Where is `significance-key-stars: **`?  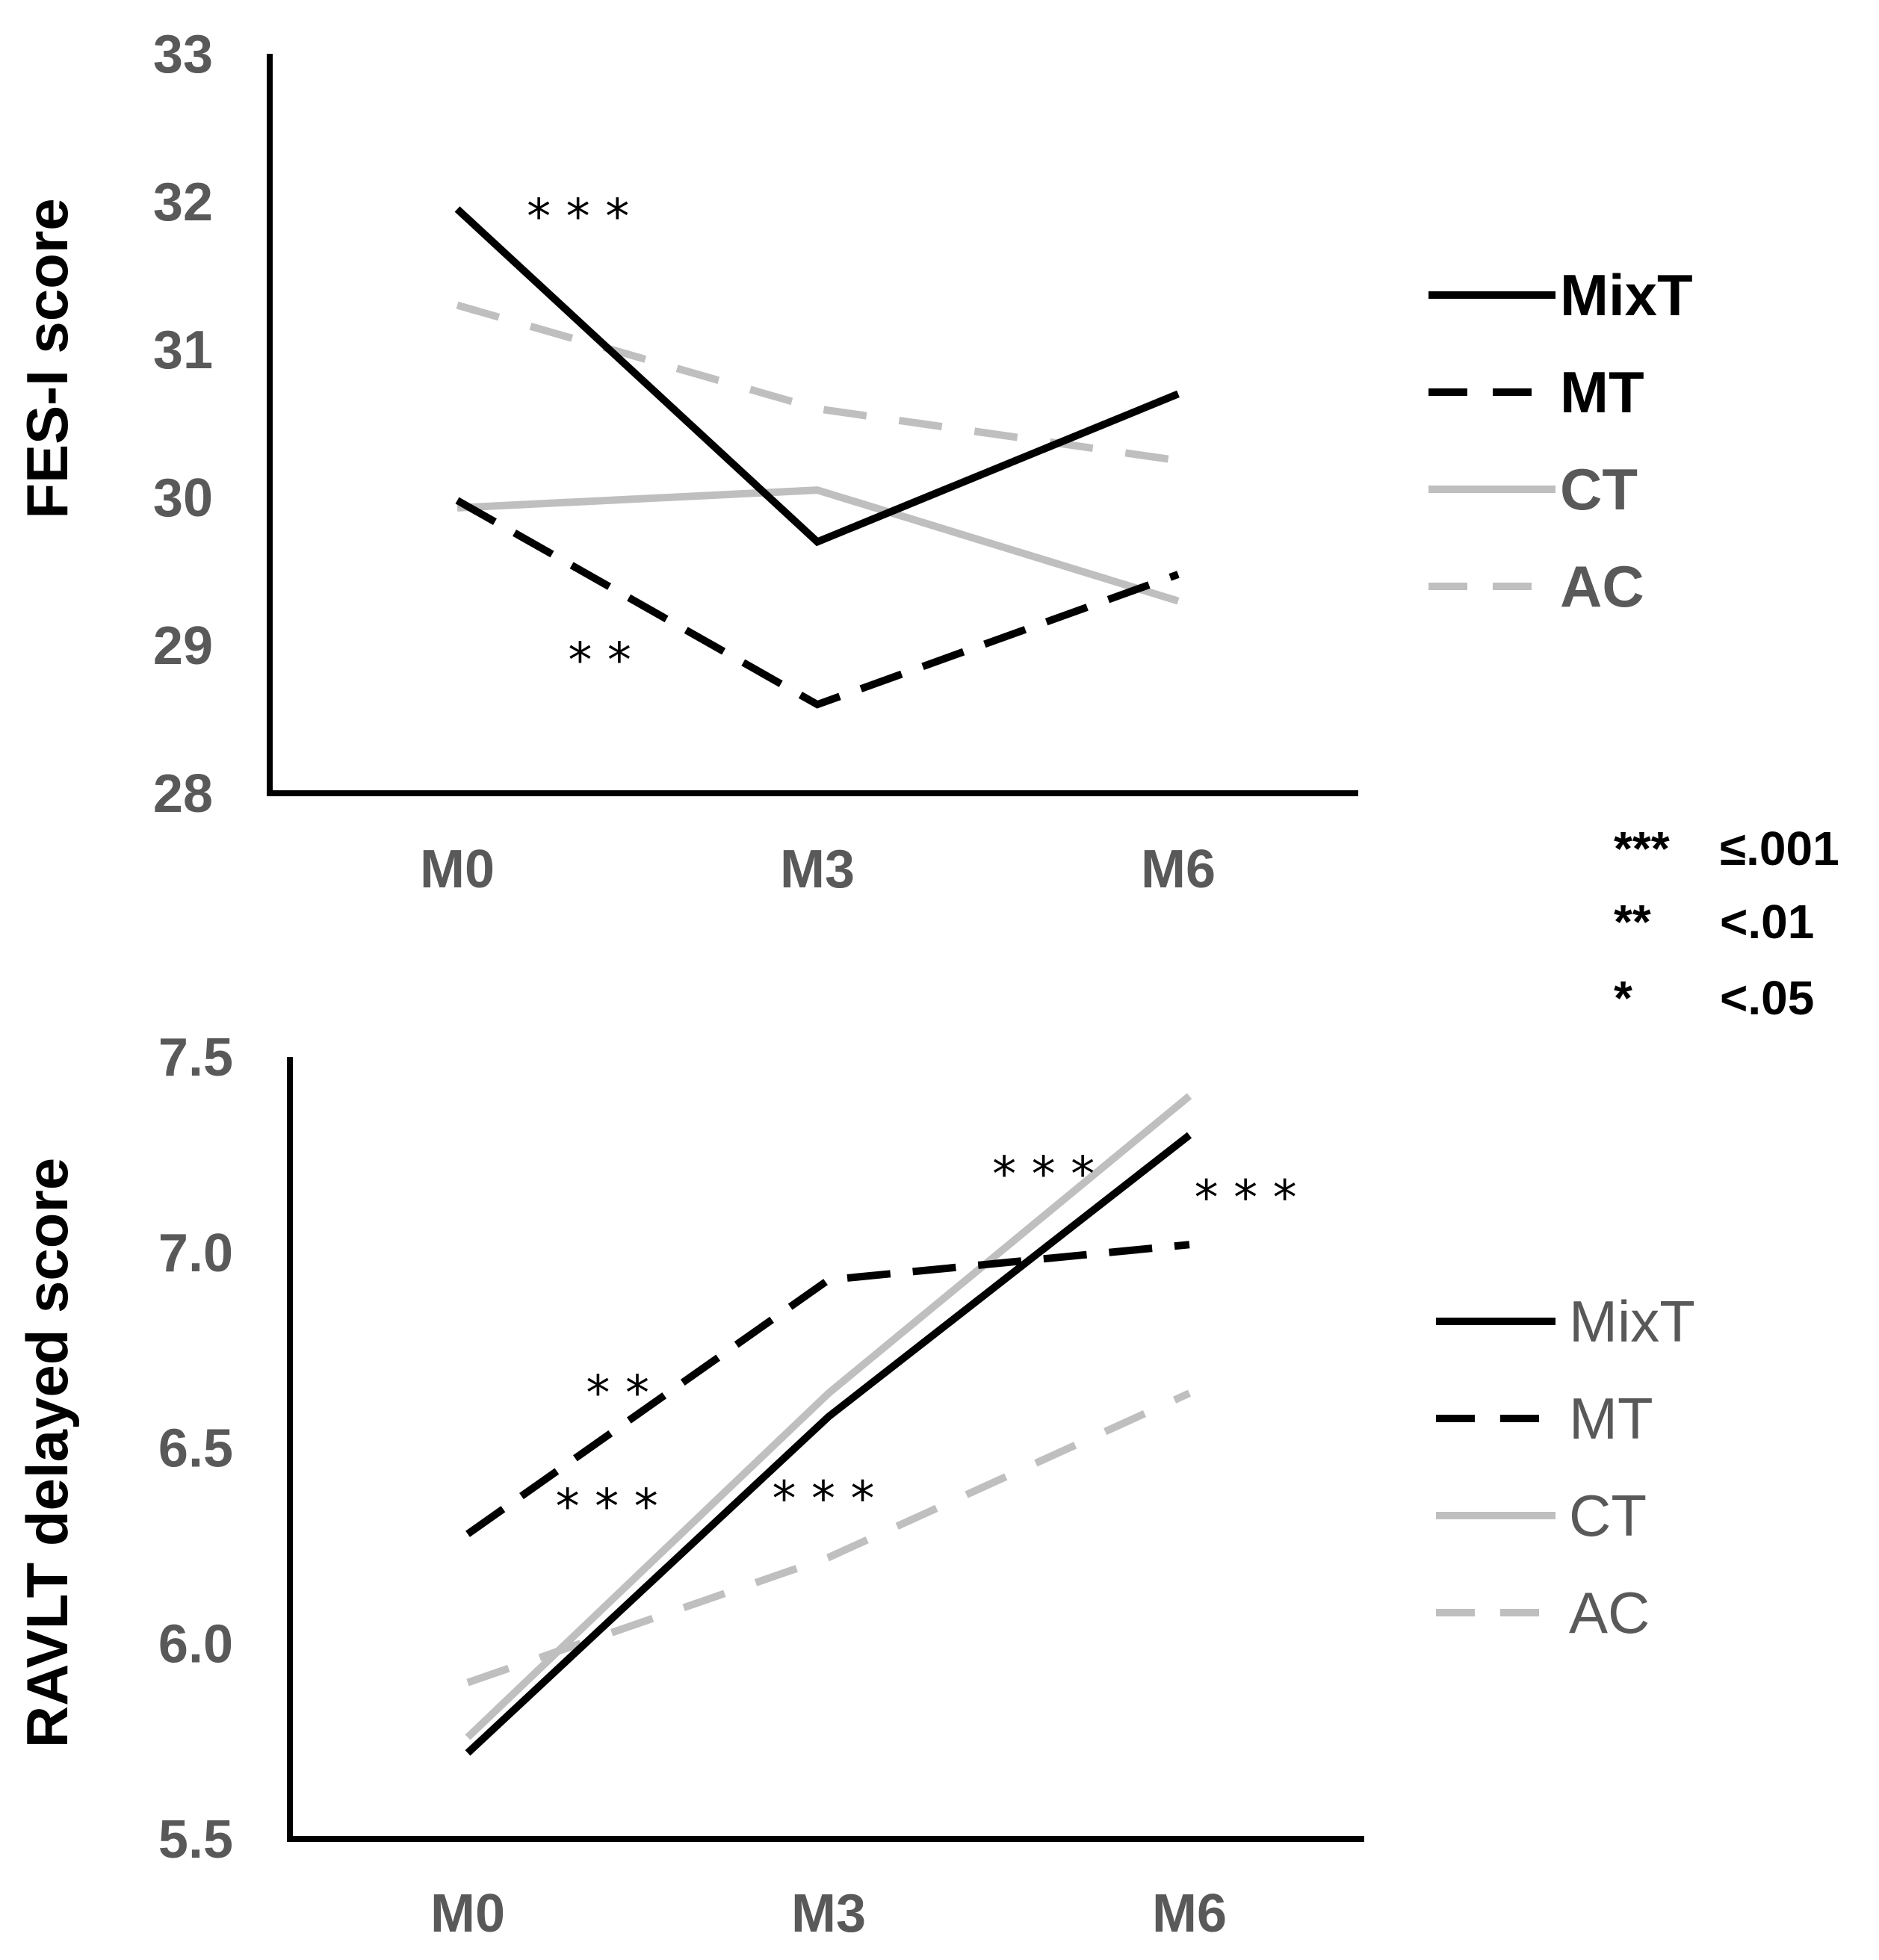 significance-key-stars: ** is located at coordinates (1632, 922).